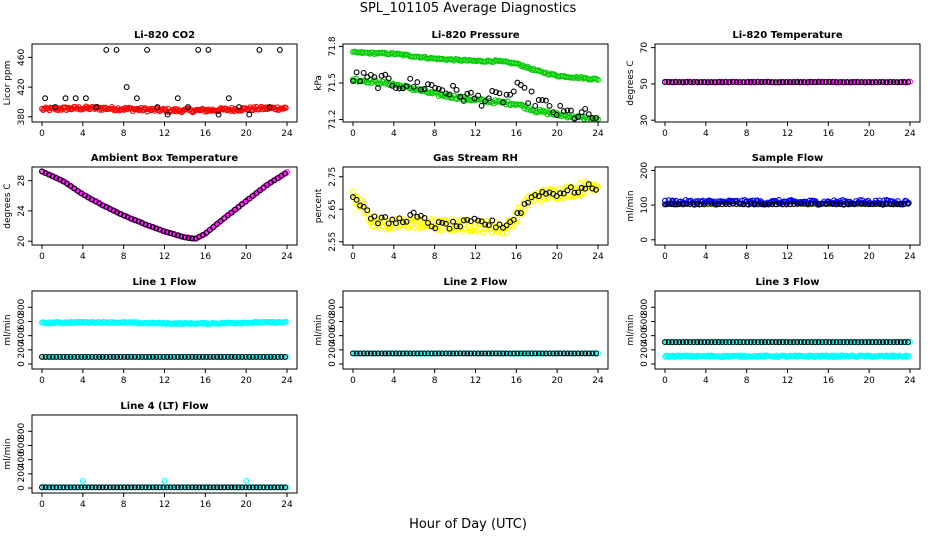  Describe the element at coordinates (773, 207) in the screenshot. I see `chart-sampleflow: Sample Flow 0 4 8 12 16 20 24 0 100 200 ml/min` at that location.